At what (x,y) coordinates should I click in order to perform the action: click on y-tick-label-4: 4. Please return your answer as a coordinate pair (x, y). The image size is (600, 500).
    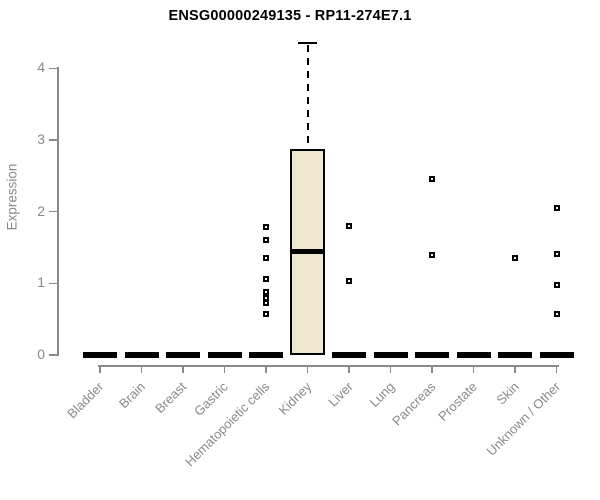
    Looking at the image, I should click on (41, 67).